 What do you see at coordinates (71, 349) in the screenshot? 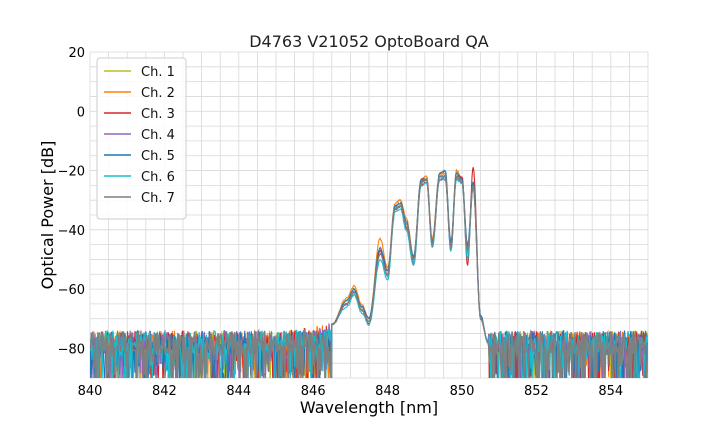
I see `y-tick-label: −80` at bounding box center [71, 349].